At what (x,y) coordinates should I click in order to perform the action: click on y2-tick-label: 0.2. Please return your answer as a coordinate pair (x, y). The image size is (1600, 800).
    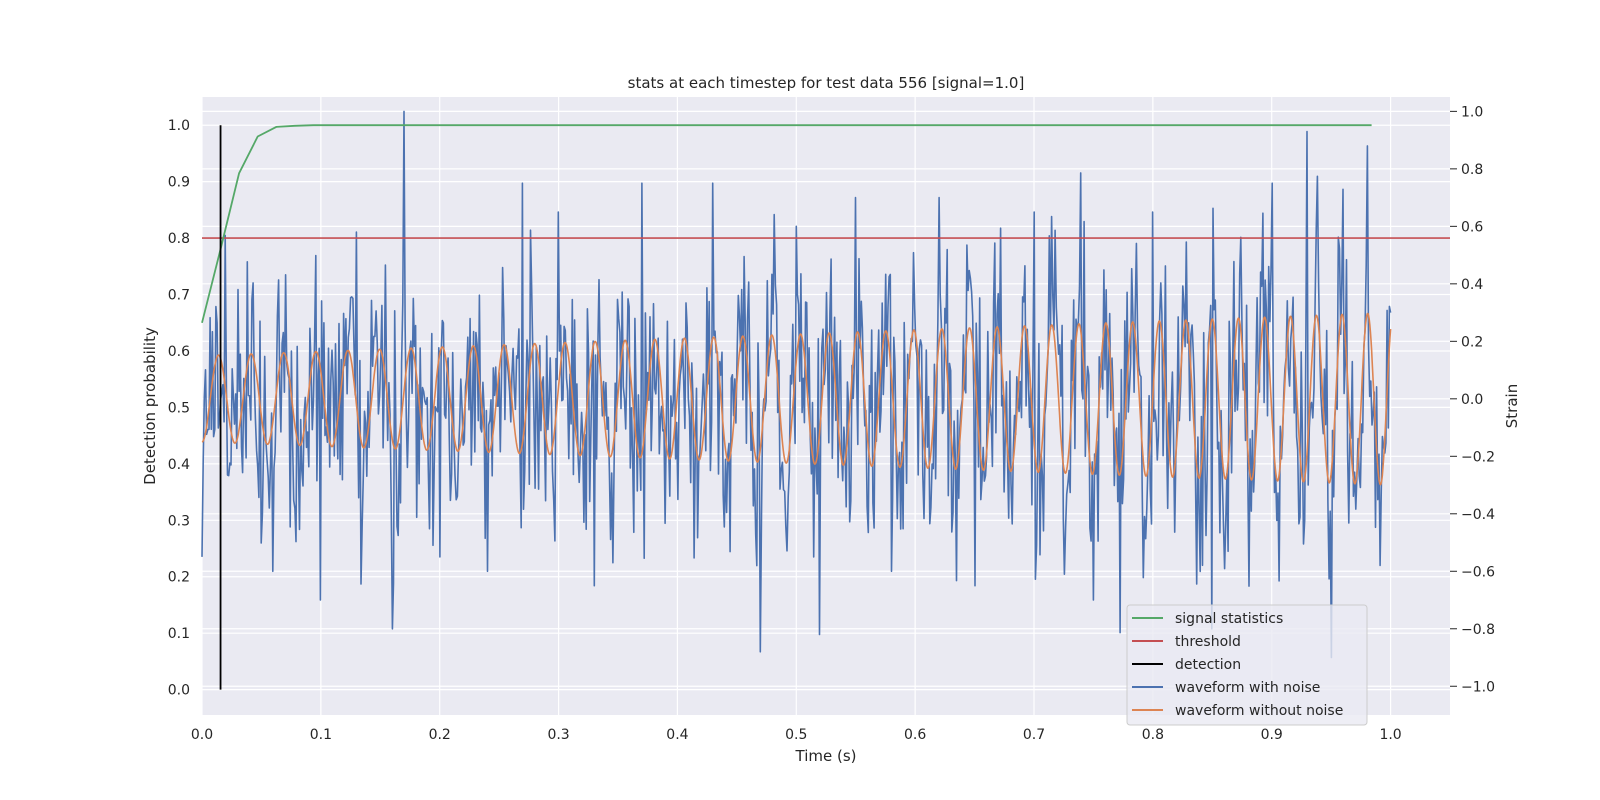
    Looking at the image, I should click on (1472, 342).